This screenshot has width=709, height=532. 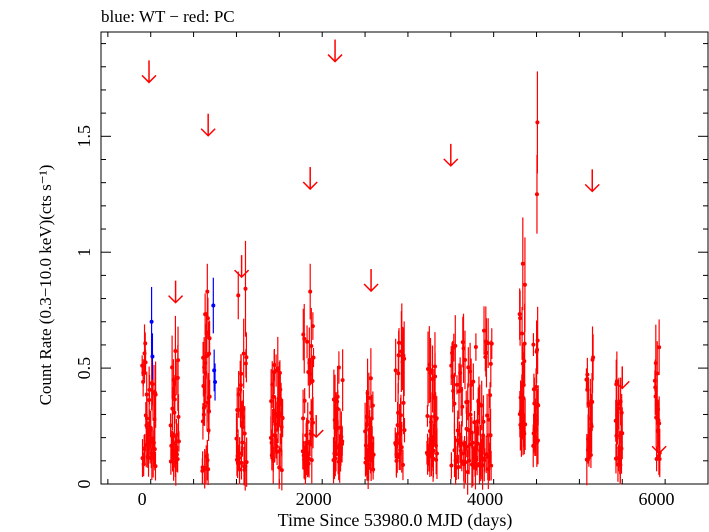 What do you see at coordinates (214, 370) in the screenshot?
I see `wt-point` at bounding box center [214, 370].